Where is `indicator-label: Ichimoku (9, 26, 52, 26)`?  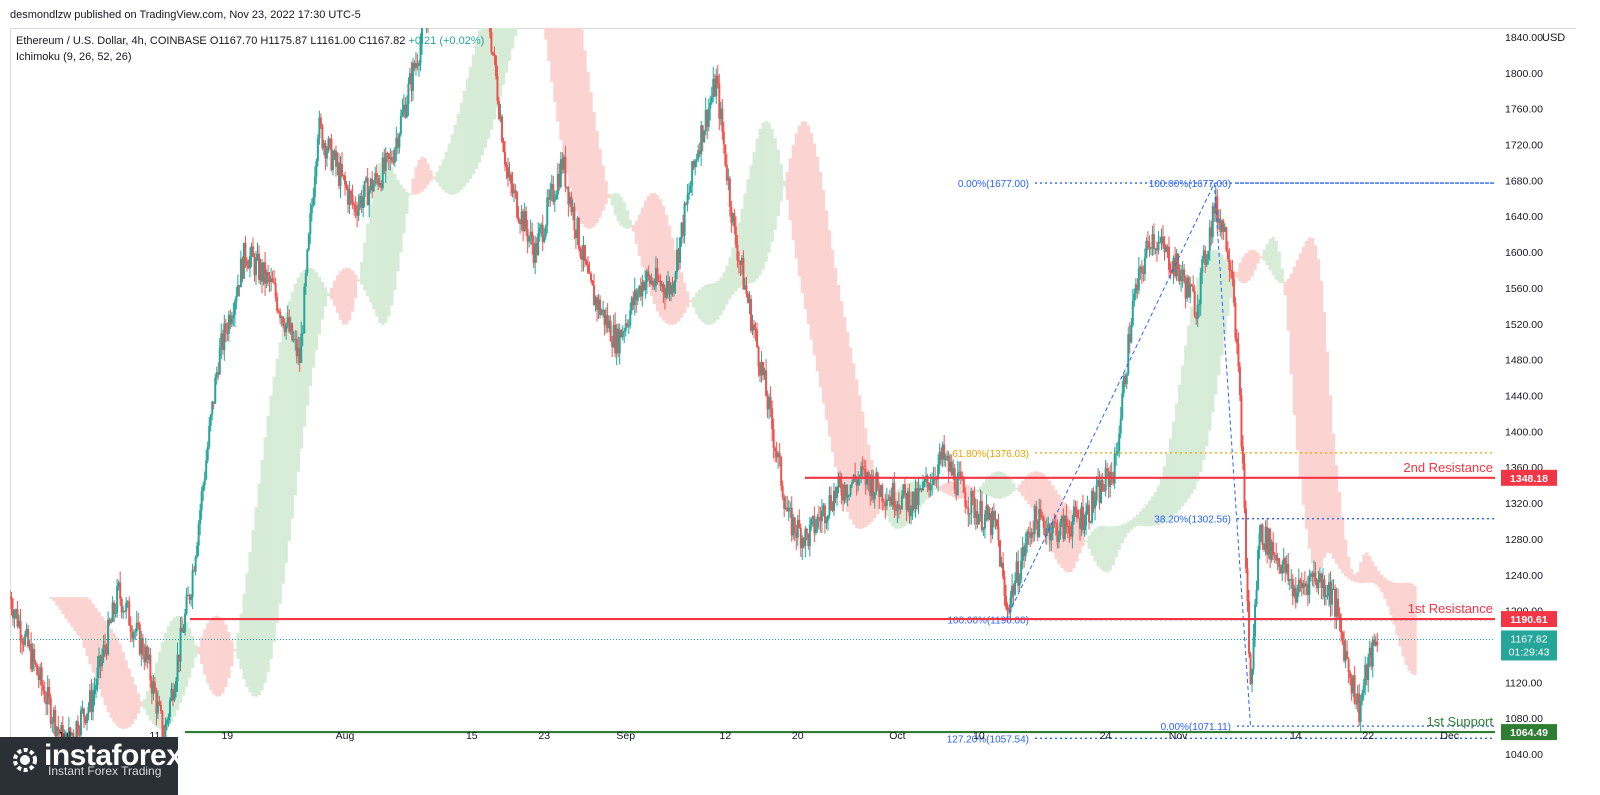
indicator-label: Ichimoku (9, 26, 52, 26) is located at coordinates (74, 57).